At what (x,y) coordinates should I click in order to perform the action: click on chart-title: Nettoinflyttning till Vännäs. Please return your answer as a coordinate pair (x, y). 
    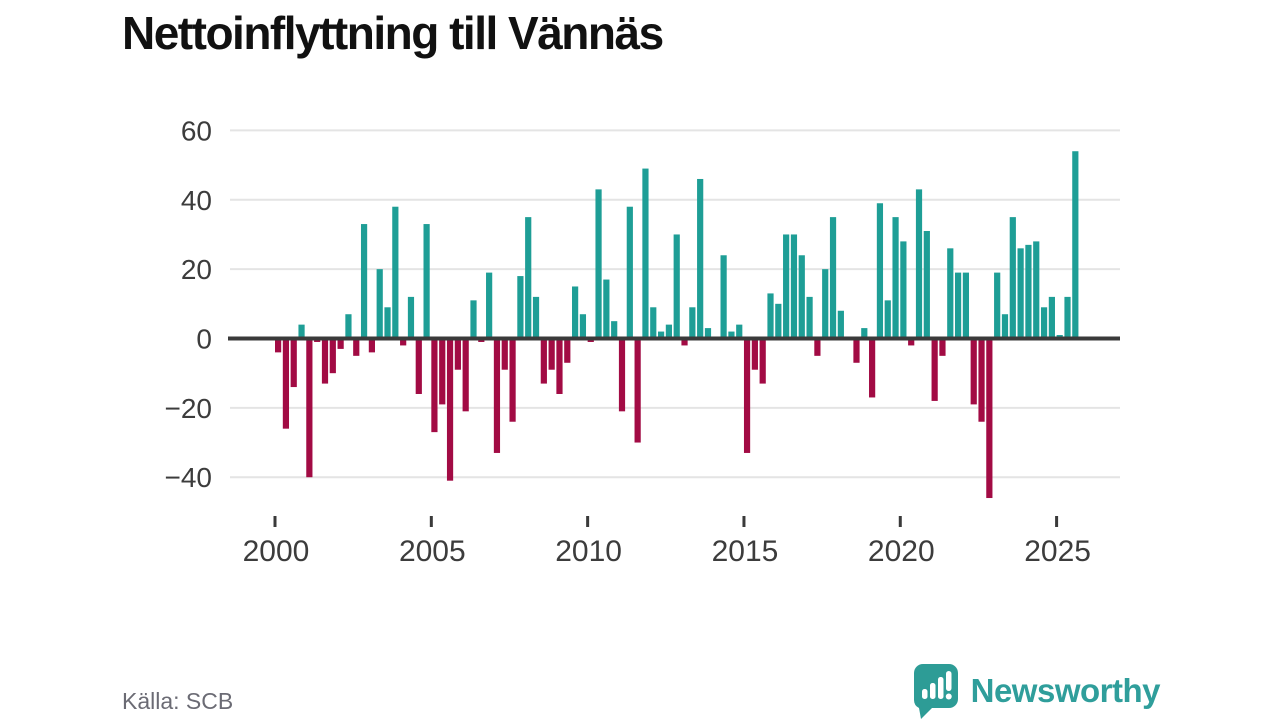
    Looking at the image, I should click on (393, 33).